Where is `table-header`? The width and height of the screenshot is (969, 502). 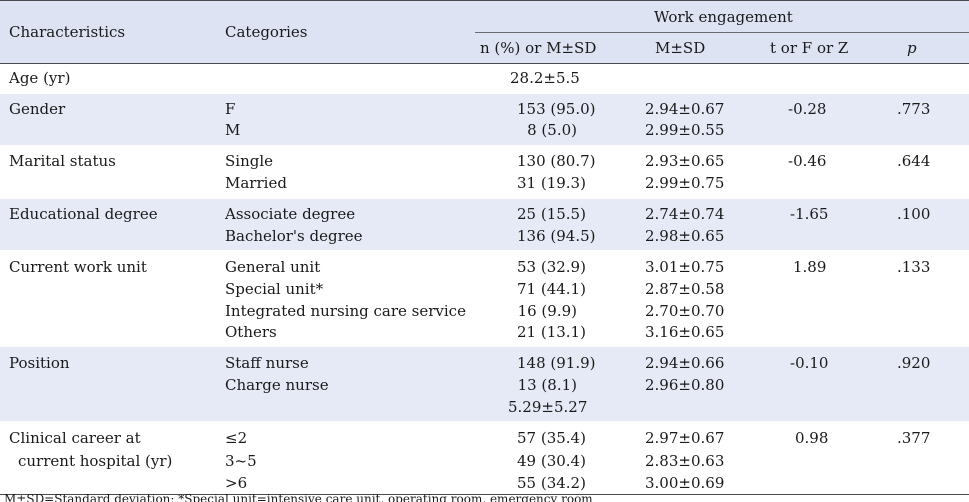 table-header is located at coordinates (484, 31).